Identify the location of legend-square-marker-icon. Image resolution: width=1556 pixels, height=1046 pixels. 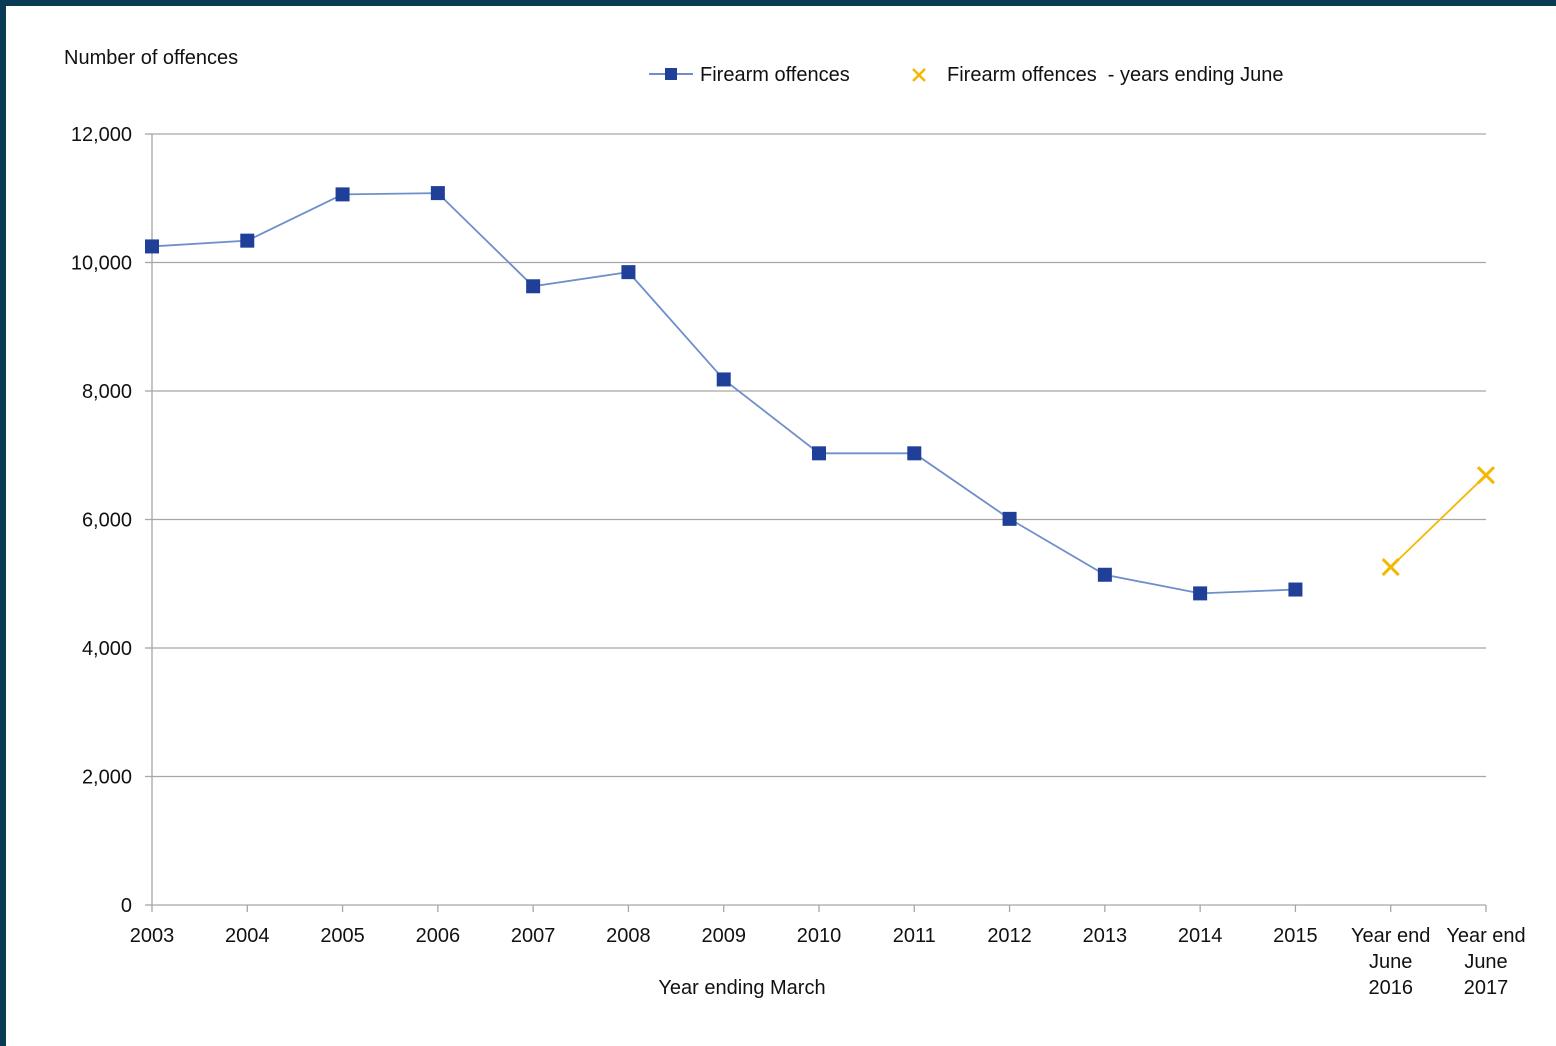
(671, 74).